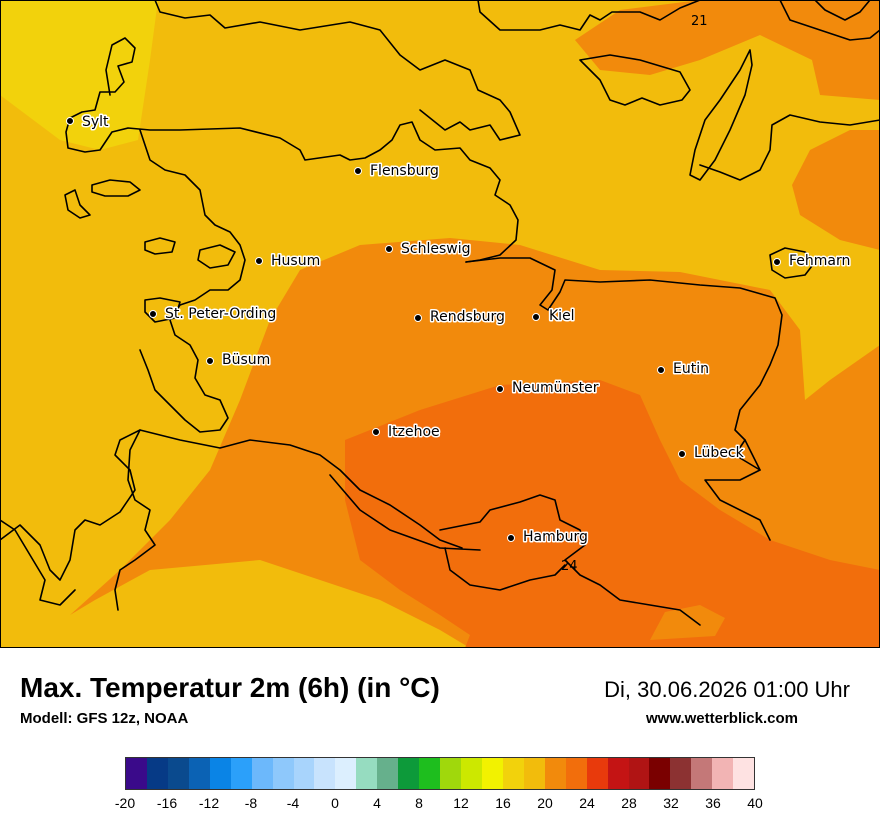  What do you see at coordinates (624, 364) in the screenshot?
I see `coastline-baltic-north` at bounding box center [624, 364].